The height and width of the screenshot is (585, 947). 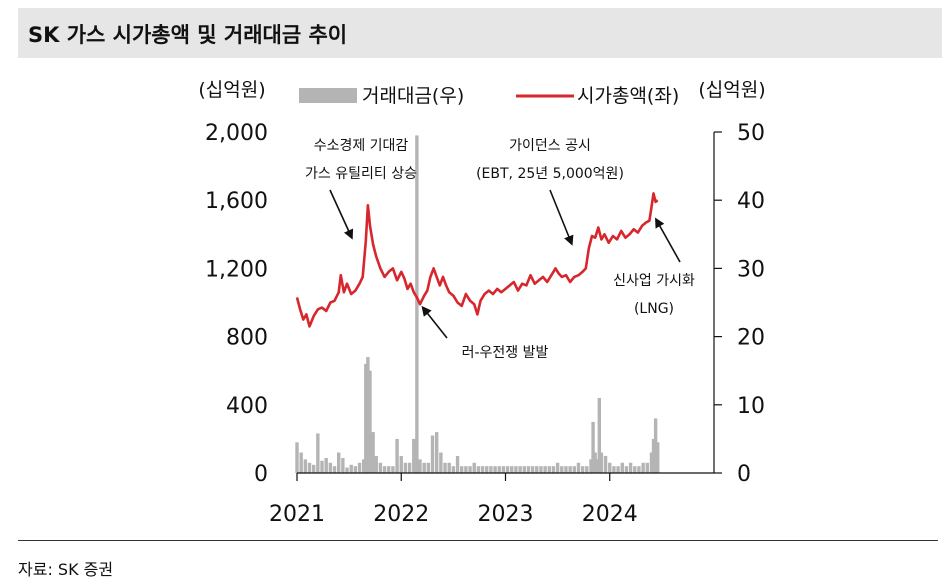 I want to click on annotation-lng-line1: 신사업 가시화, so click(x=654, y=281).